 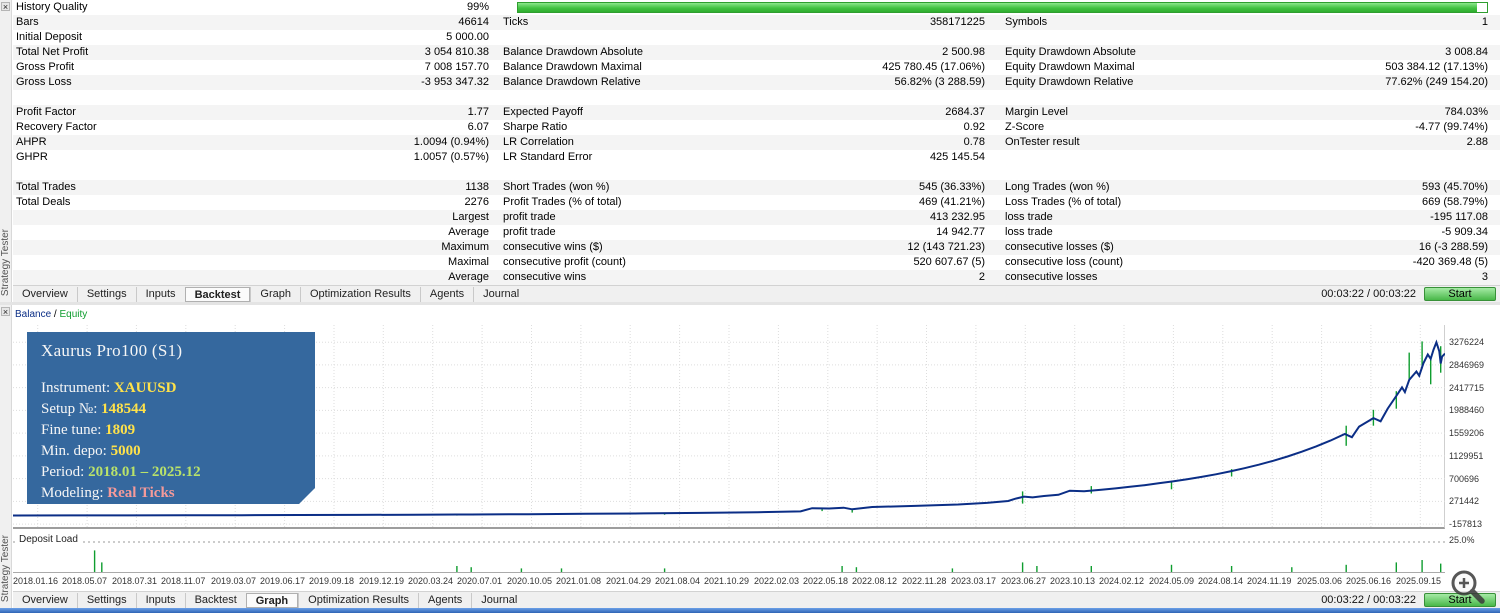 What do you see at coordinates (538, 142) in the screenshot?
I see `stat-label: LR Correlation` at bounding box center [538, 142].